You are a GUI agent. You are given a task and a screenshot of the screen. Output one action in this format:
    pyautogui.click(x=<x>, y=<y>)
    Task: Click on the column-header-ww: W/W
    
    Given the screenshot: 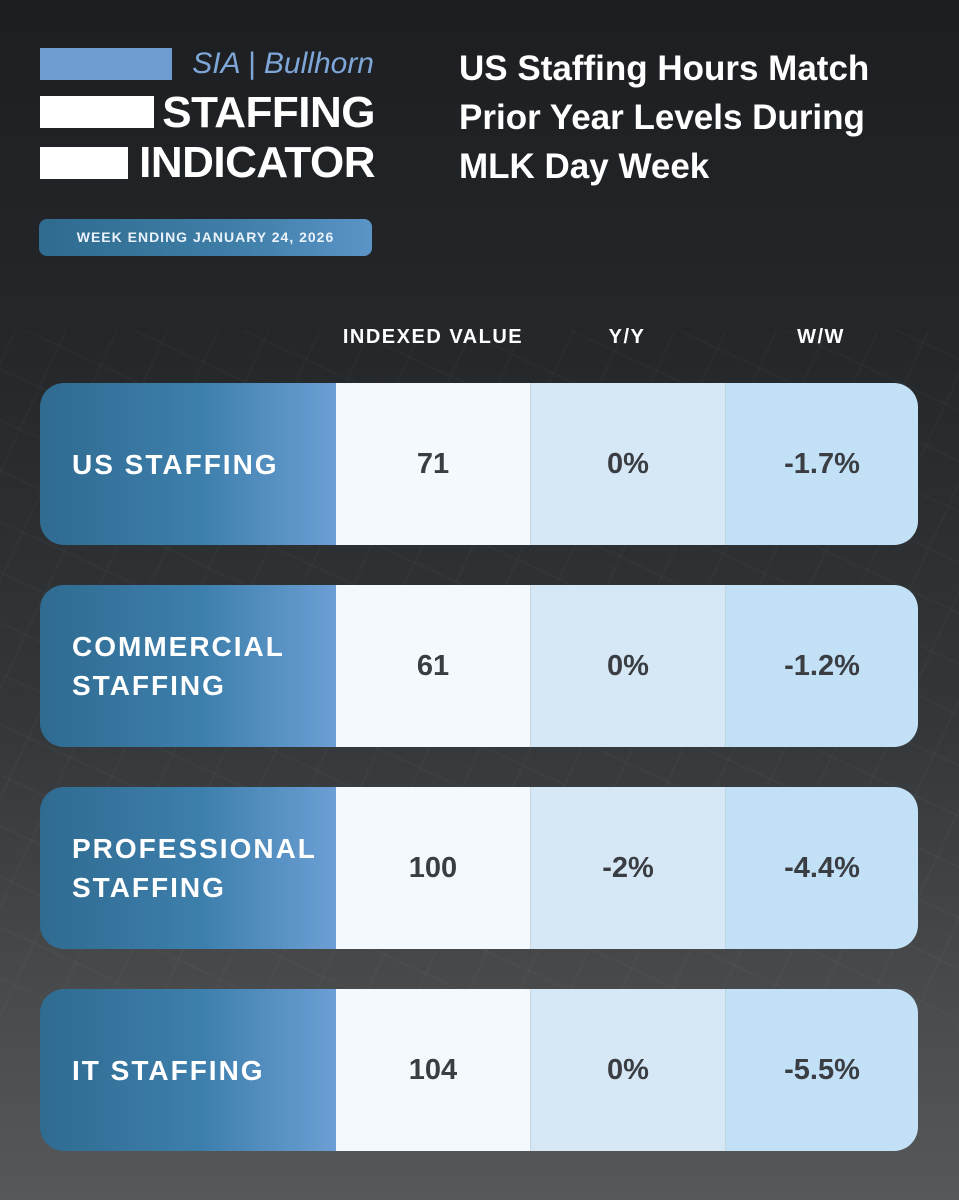 What is the action you would take?
    pyautogui.click(x=821, y=337)
    